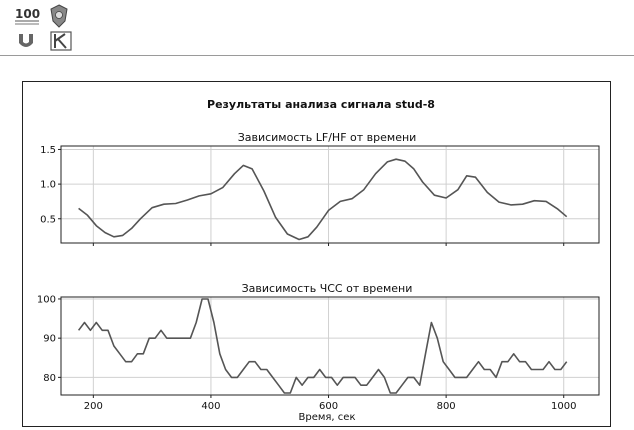  Describe the element at coordinates (563, 406) in the screenshot. I see `chart2-xtick-label-4: 1000` at that location.